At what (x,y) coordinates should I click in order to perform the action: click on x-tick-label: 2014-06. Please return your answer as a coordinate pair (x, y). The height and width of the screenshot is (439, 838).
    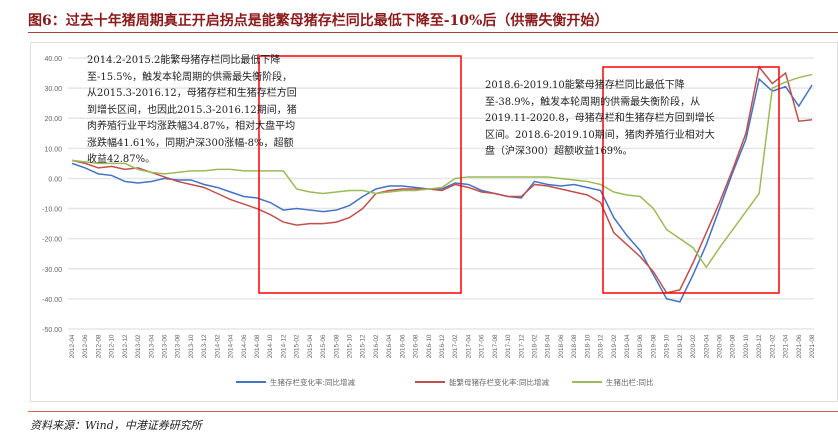
    Looking at the image, I should click on (244, 346).